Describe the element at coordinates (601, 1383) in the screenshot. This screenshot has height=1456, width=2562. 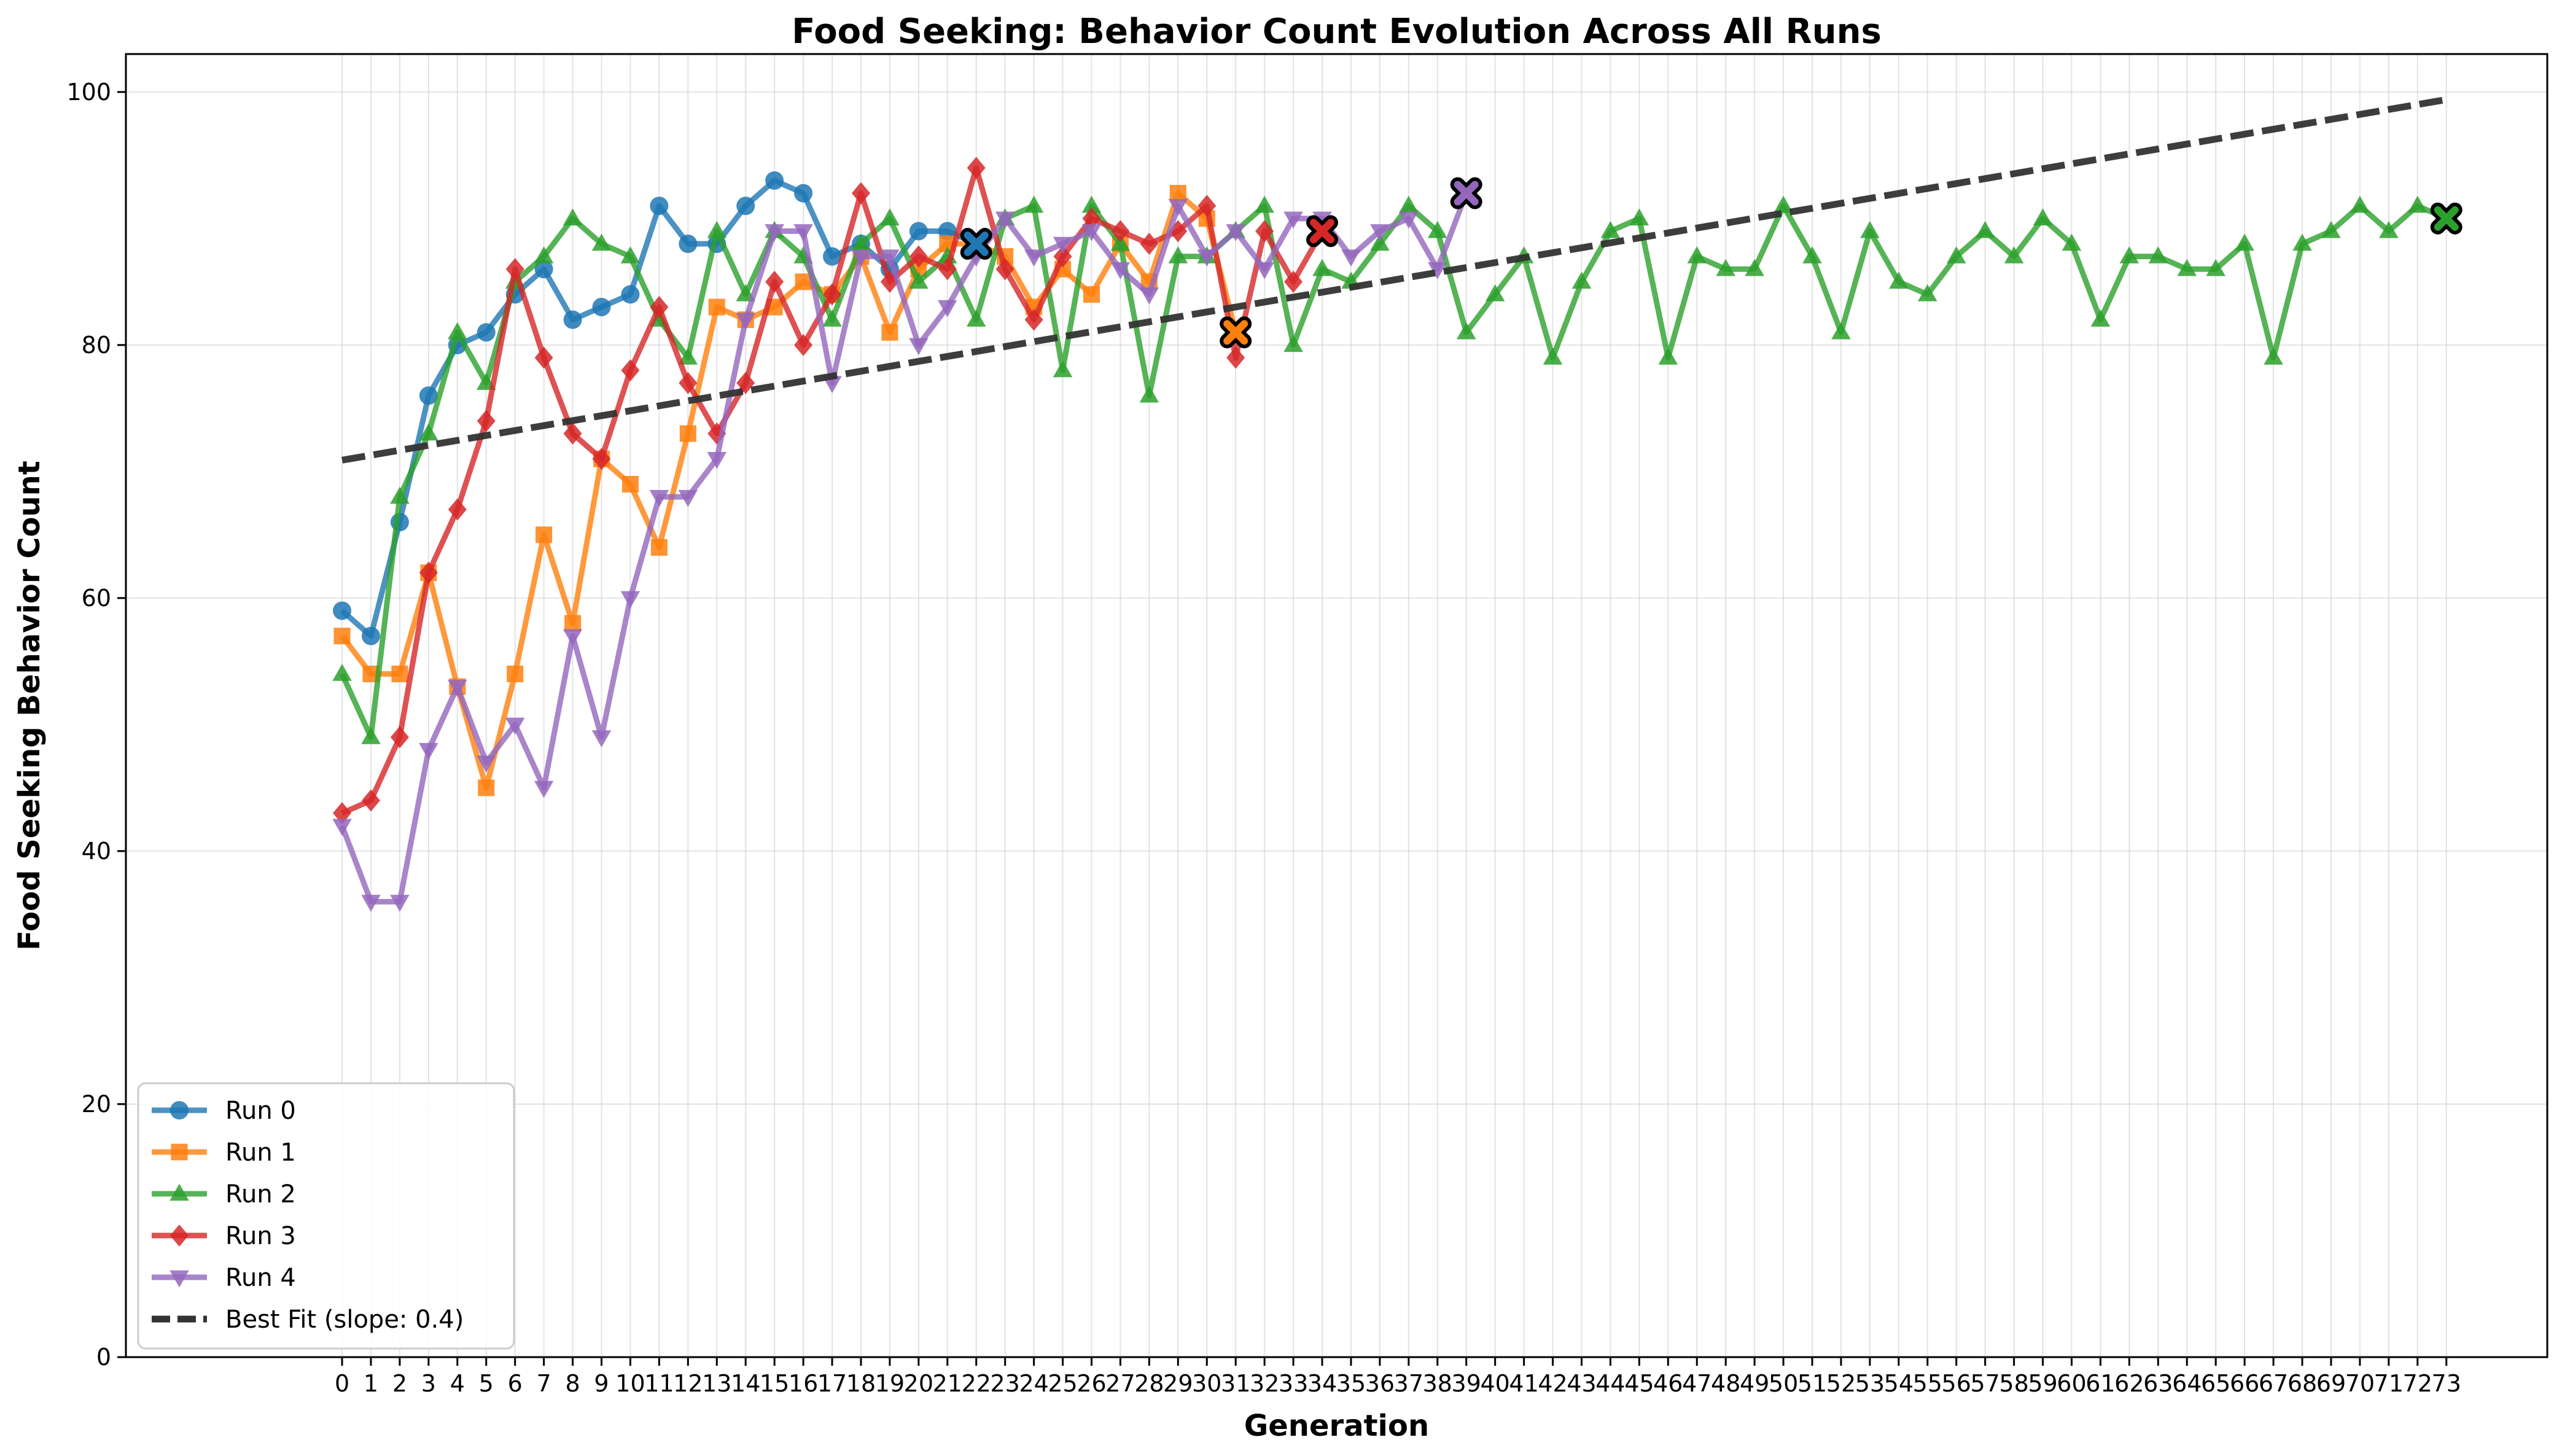
I see `x-tick-label: 9` at that location.